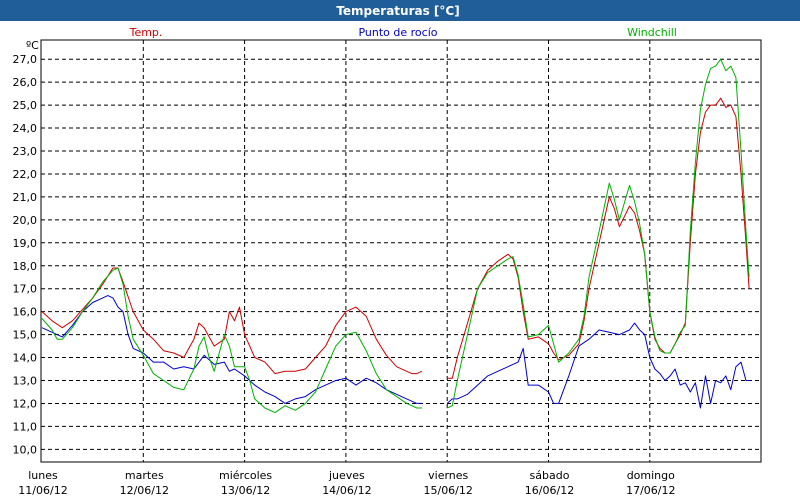 The width and height of the screenshot is (800, 500). Describe the element at coordinates (397, 32) in the screenshot. I see `legend-dew-point: Punto de rocío` at that location.